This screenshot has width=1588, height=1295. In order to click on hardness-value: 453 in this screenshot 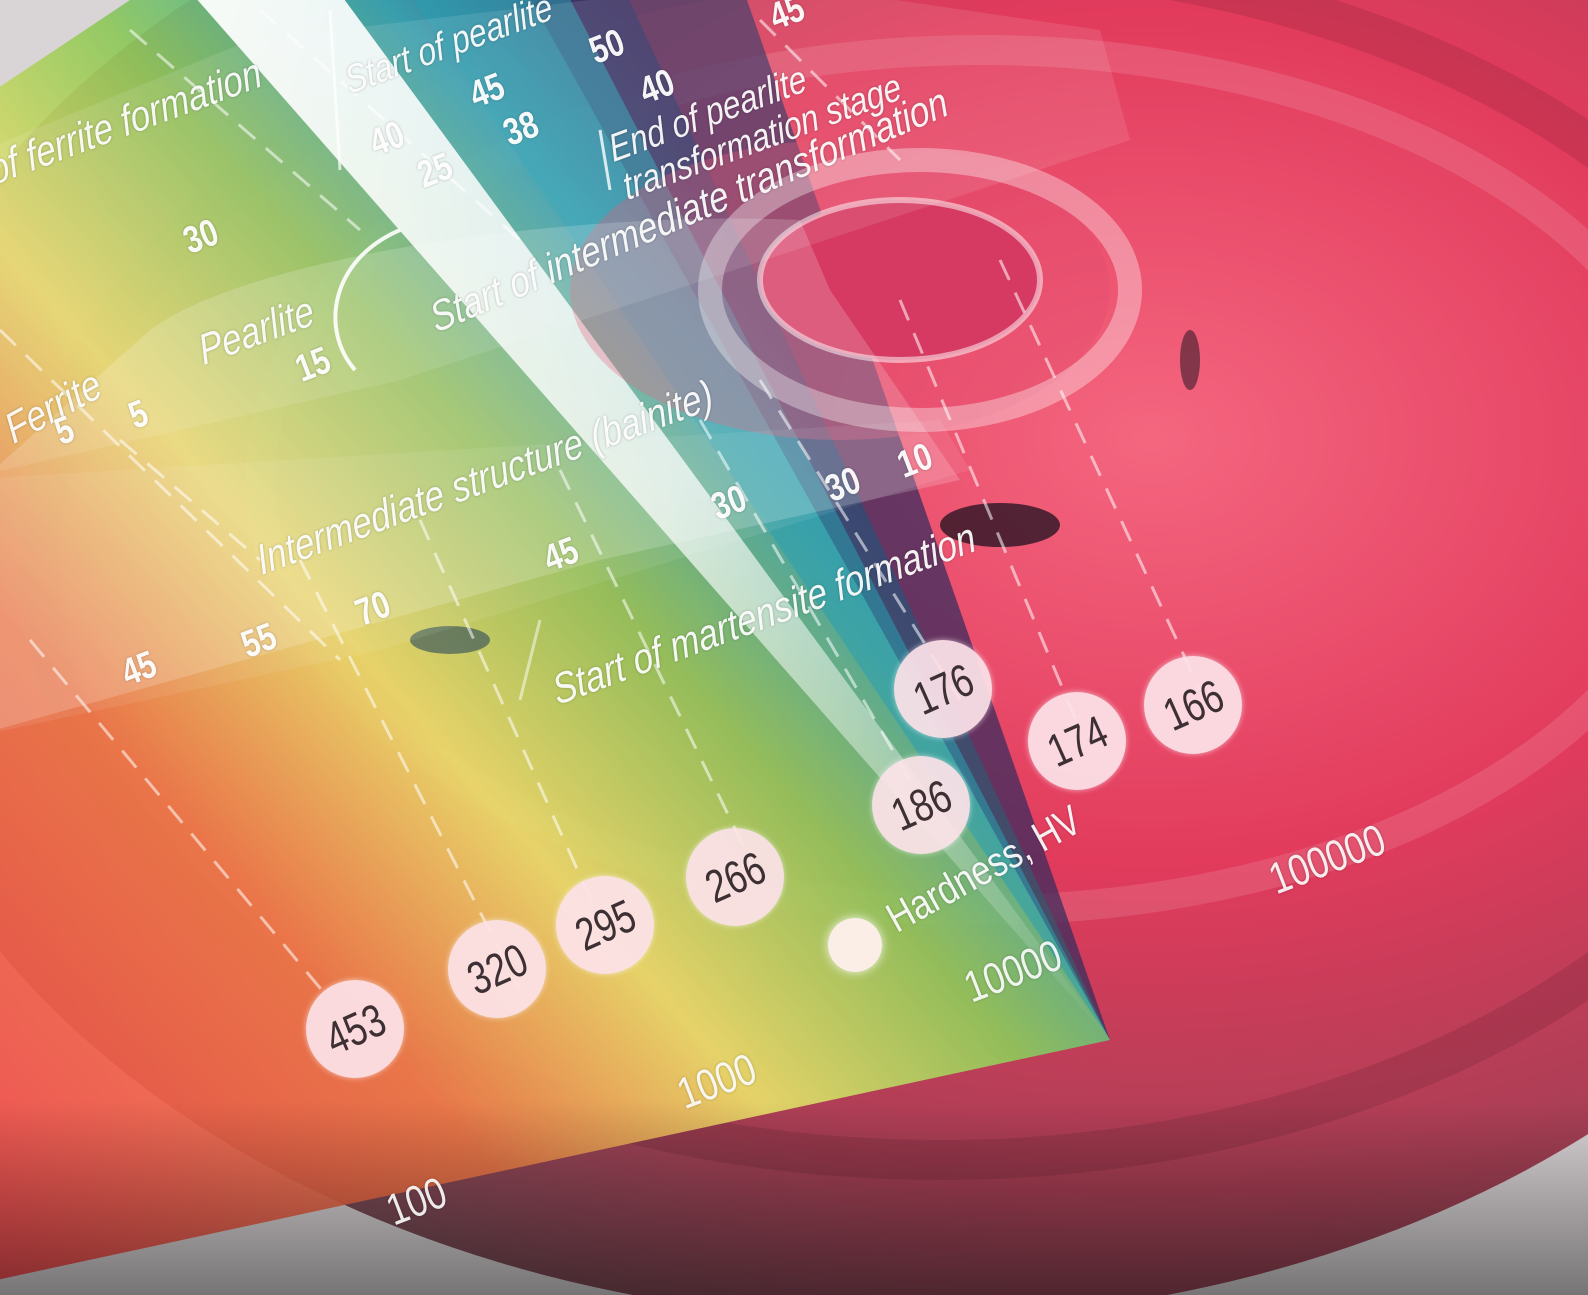, I will do `click(355, 1029)`.